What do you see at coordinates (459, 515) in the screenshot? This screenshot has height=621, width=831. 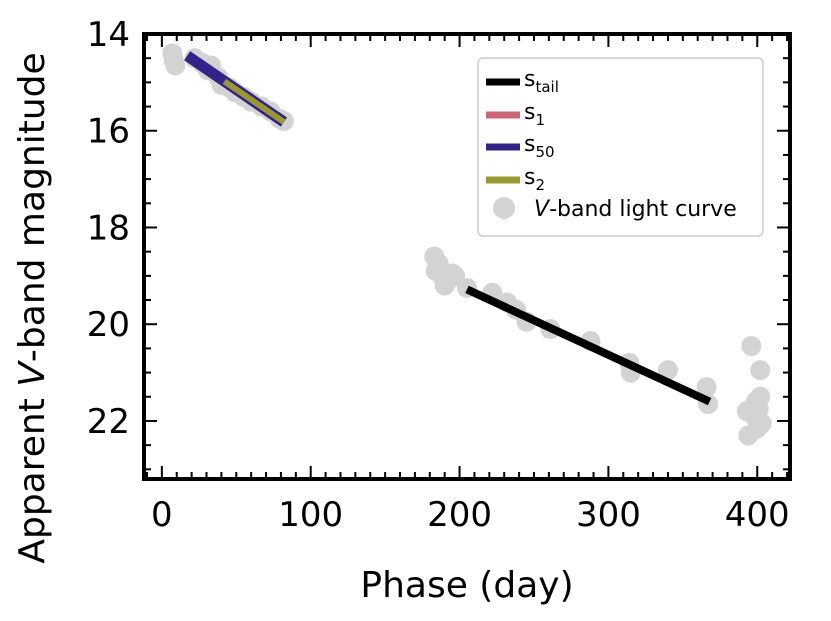 I see `x-tick-label-200: 200` at bounding box center [459, 515].